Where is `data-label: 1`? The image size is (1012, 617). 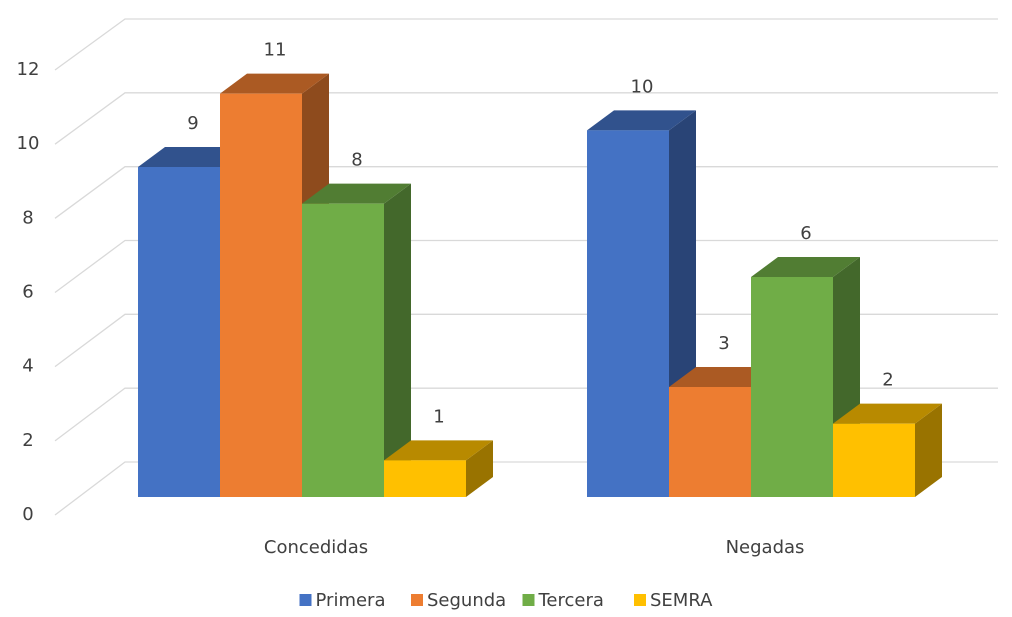
data-label: 1 is located at coordinates (438, 416).